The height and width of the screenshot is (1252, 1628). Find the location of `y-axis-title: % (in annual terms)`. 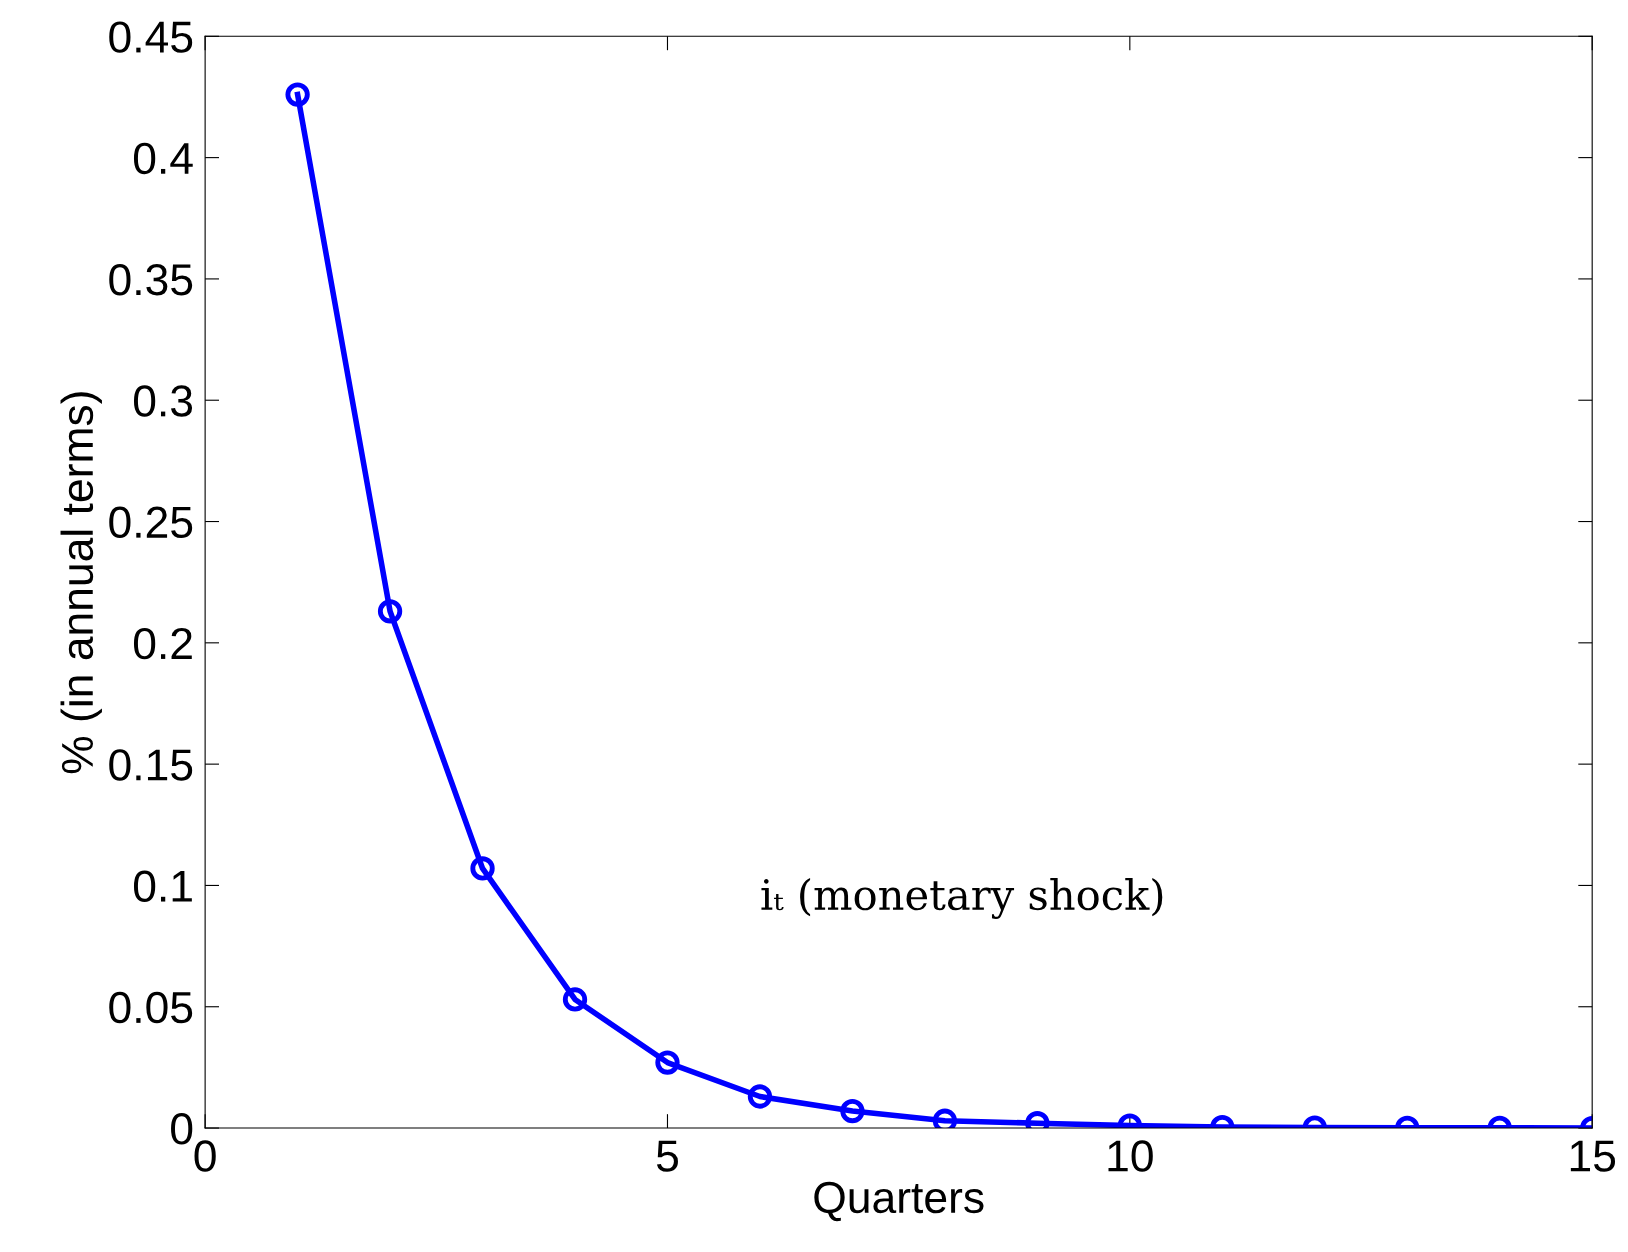

y-axis-title: % (in annual terms) is located at coordinates (81, 583).